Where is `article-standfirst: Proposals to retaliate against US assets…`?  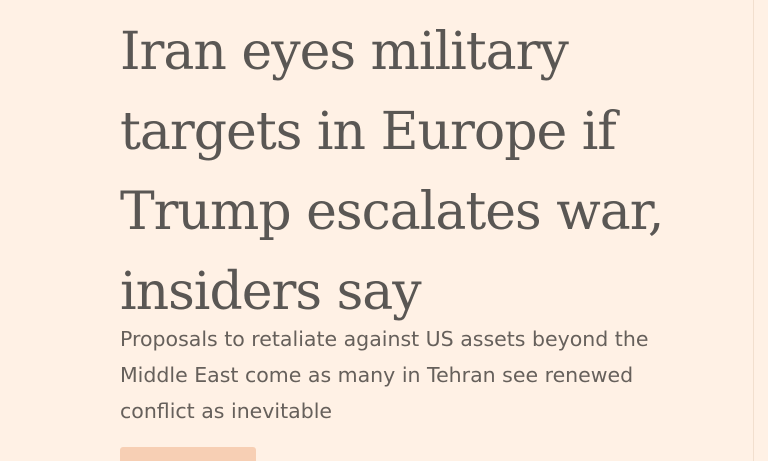 article-standfirst: Proposals to retaliate against US assets… is located at coordinates (384, 375).